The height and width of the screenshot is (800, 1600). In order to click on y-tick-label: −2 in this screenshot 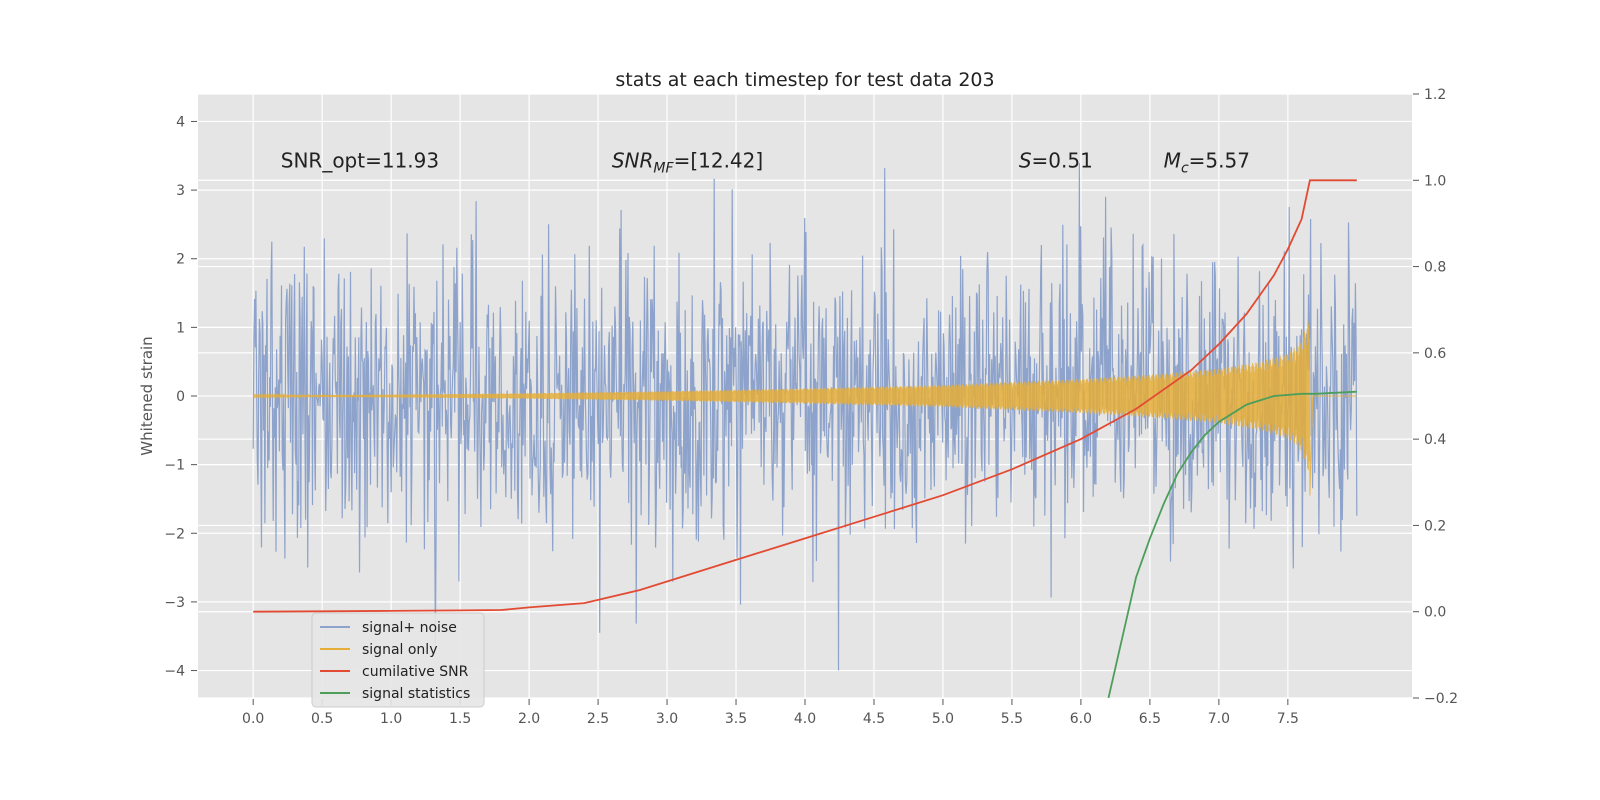, I will do `click(174, 534)`.